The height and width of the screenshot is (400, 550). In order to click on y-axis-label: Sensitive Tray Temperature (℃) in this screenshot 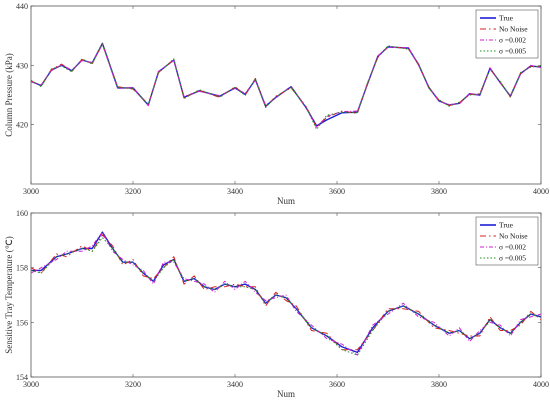, I will do `click(9, 295)`.